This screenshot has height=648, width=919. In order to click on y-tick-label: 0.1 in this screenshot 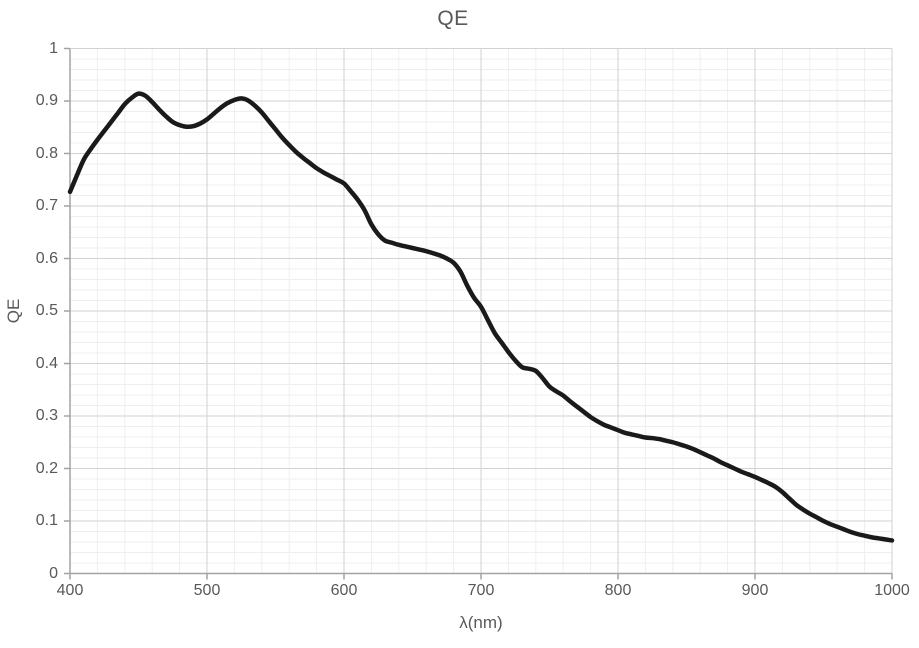, I will do `click(46, 520)`.